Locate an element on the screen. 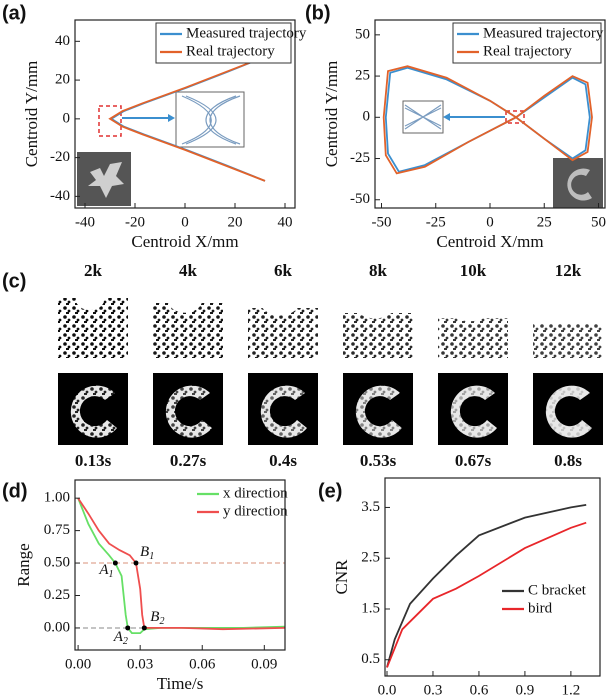  x-tick-label: 0.00 is located at coordinates (78, 664).